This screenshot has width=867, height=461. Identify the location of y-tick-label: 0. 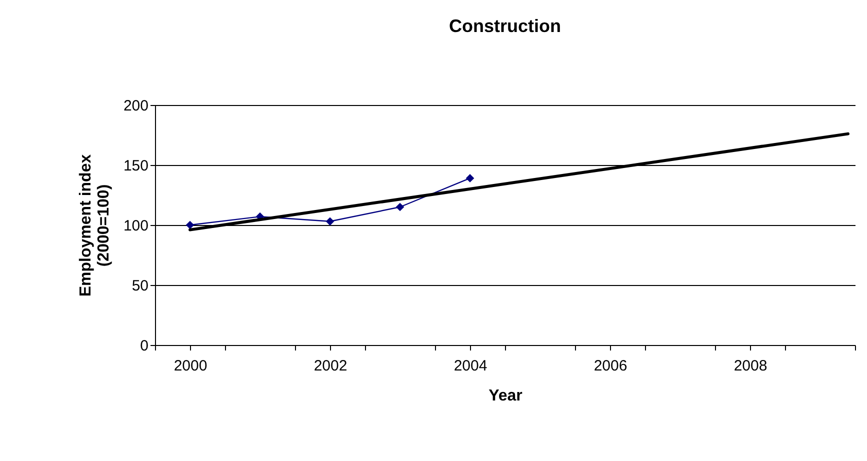
(144, 346).